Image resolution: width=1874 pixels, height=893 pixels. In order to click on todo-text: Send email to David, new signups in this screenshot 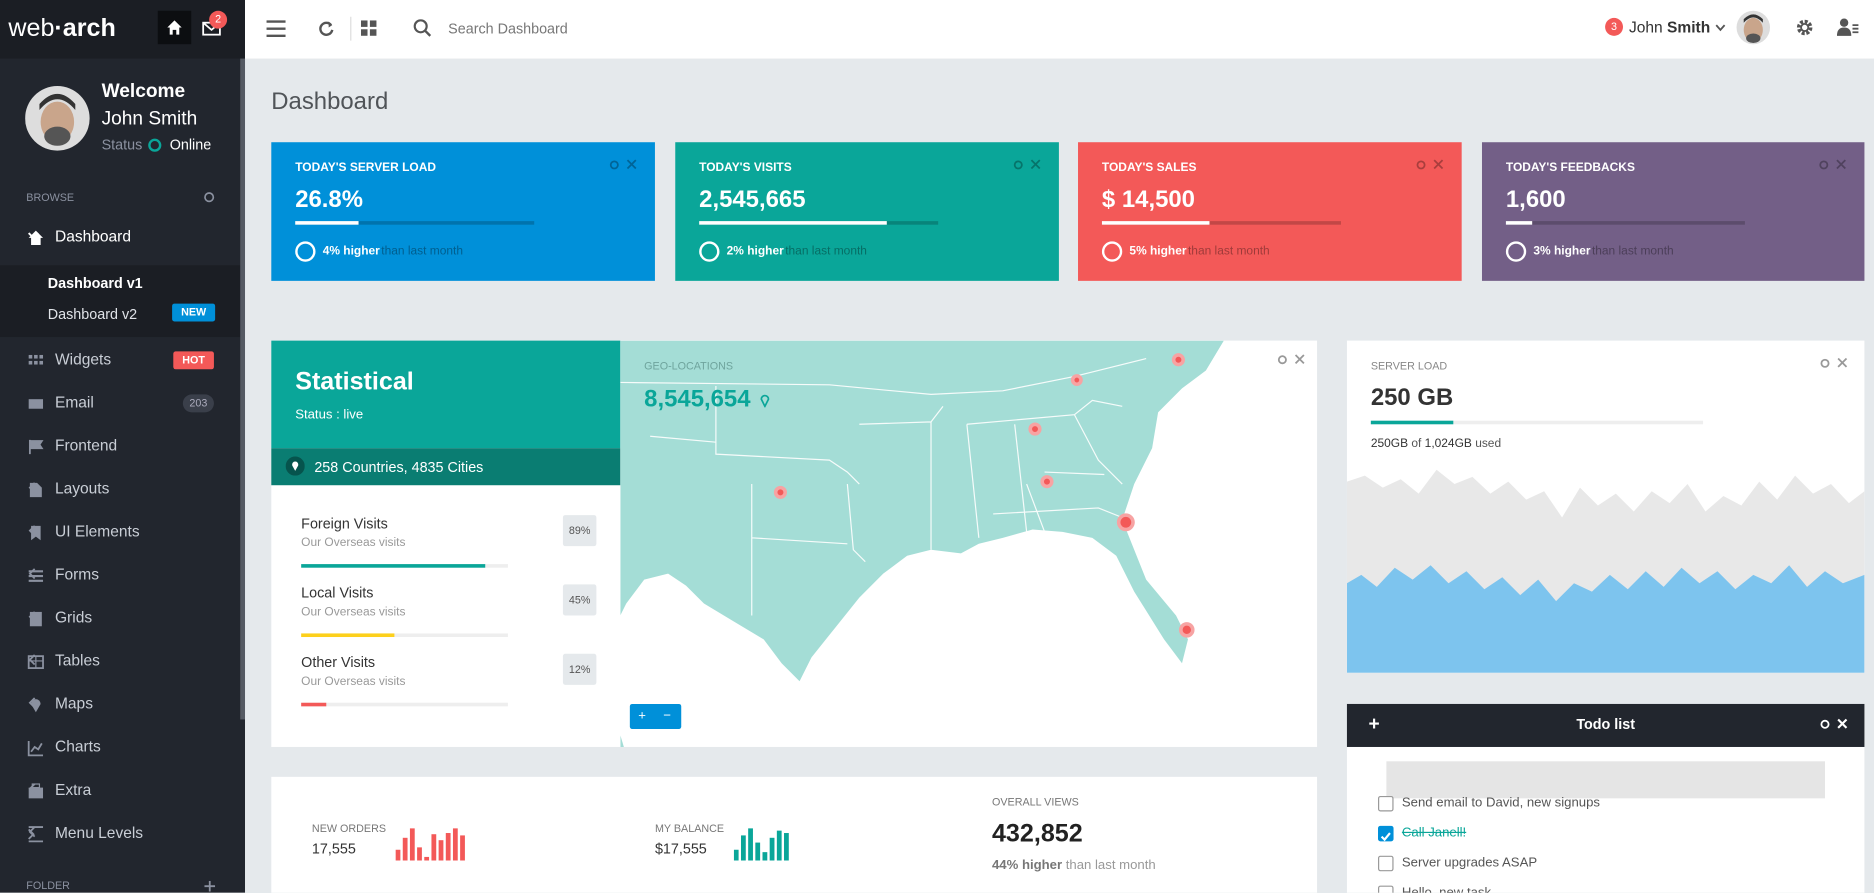, I will do `click(1500, 803)`.